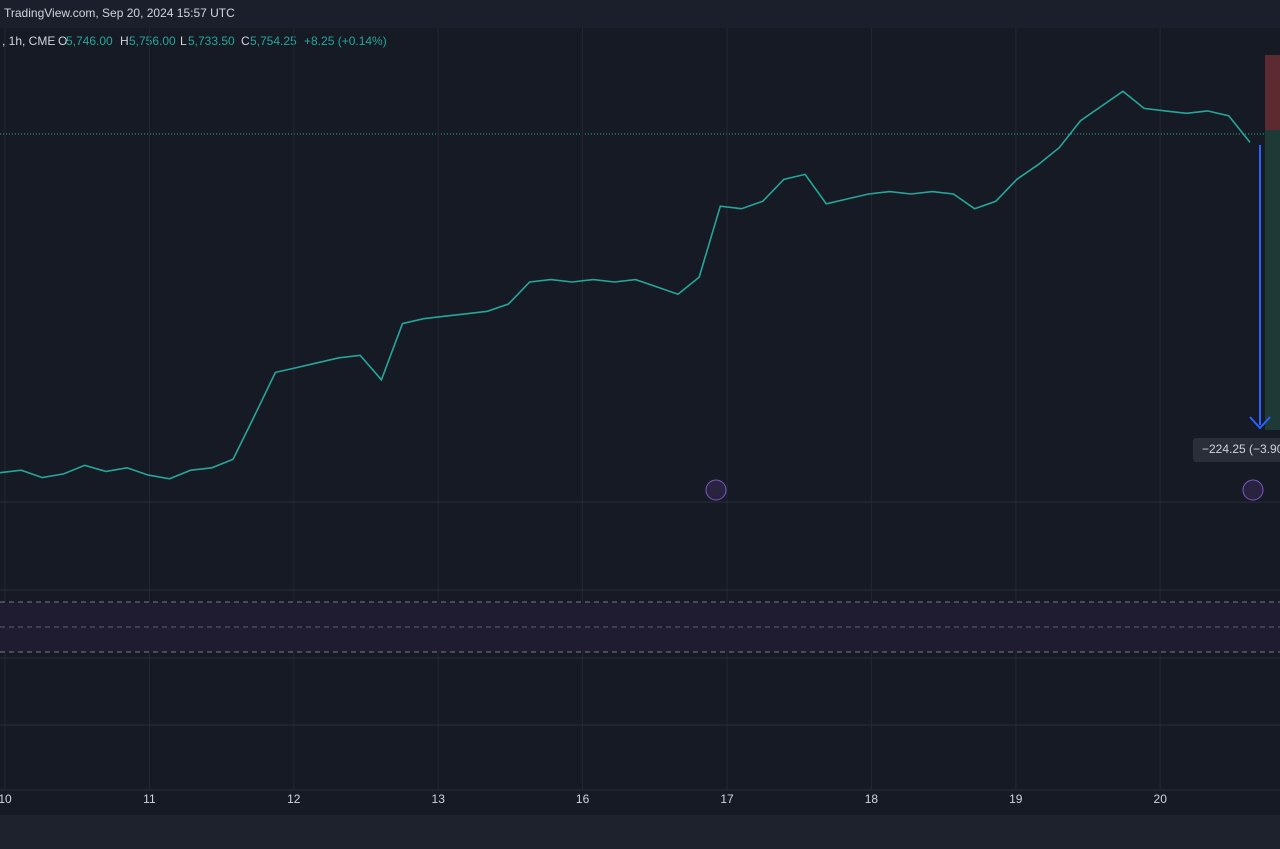  Describe the element at coordinates (149, 799) in the screenshot. I see `x-tick-label: 11` at that location.